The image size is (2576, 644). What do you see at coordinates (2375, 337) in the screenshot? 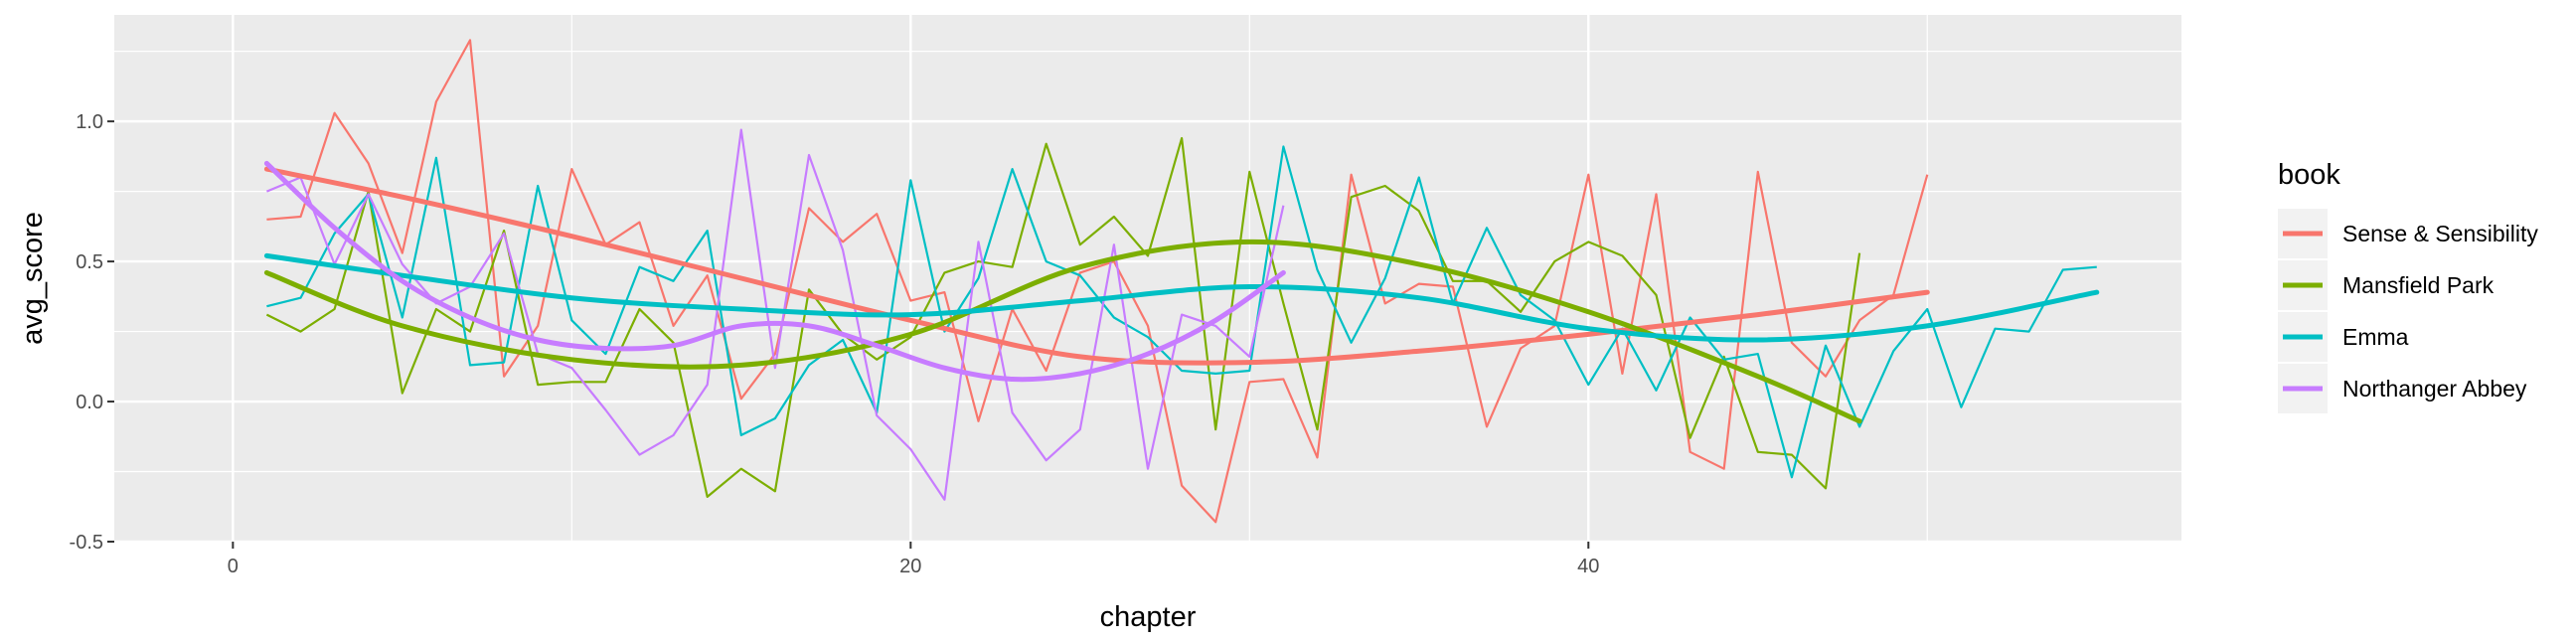
I see `legend-label-emma: Emma` at bounding box center [2375, 337].